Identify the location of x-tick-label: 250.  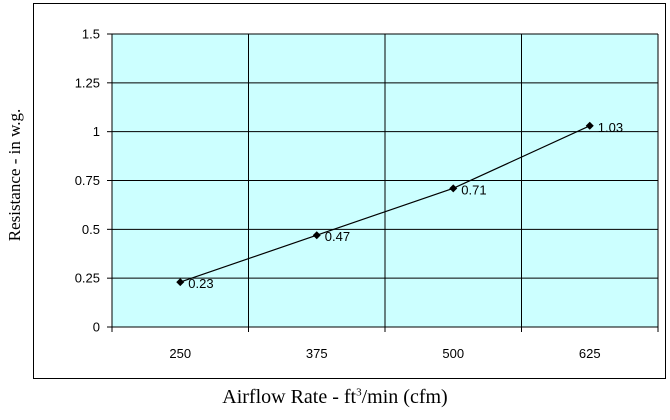
(180, 353).